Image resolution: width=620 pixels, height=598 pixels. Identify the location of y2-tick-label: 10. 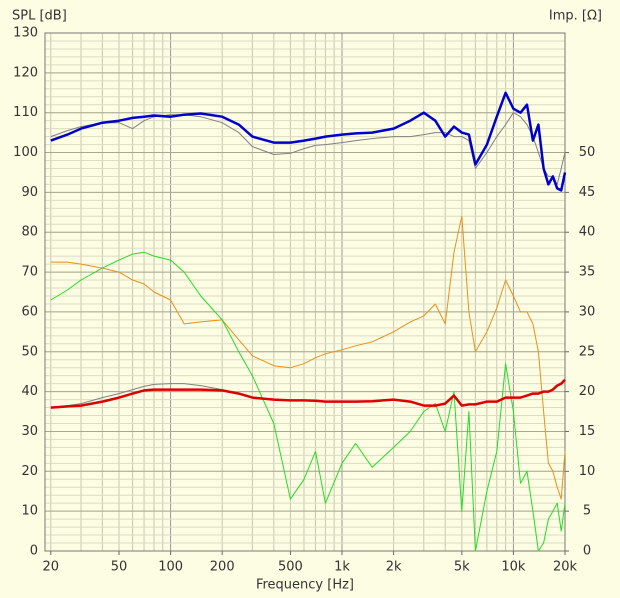
(587, 471).